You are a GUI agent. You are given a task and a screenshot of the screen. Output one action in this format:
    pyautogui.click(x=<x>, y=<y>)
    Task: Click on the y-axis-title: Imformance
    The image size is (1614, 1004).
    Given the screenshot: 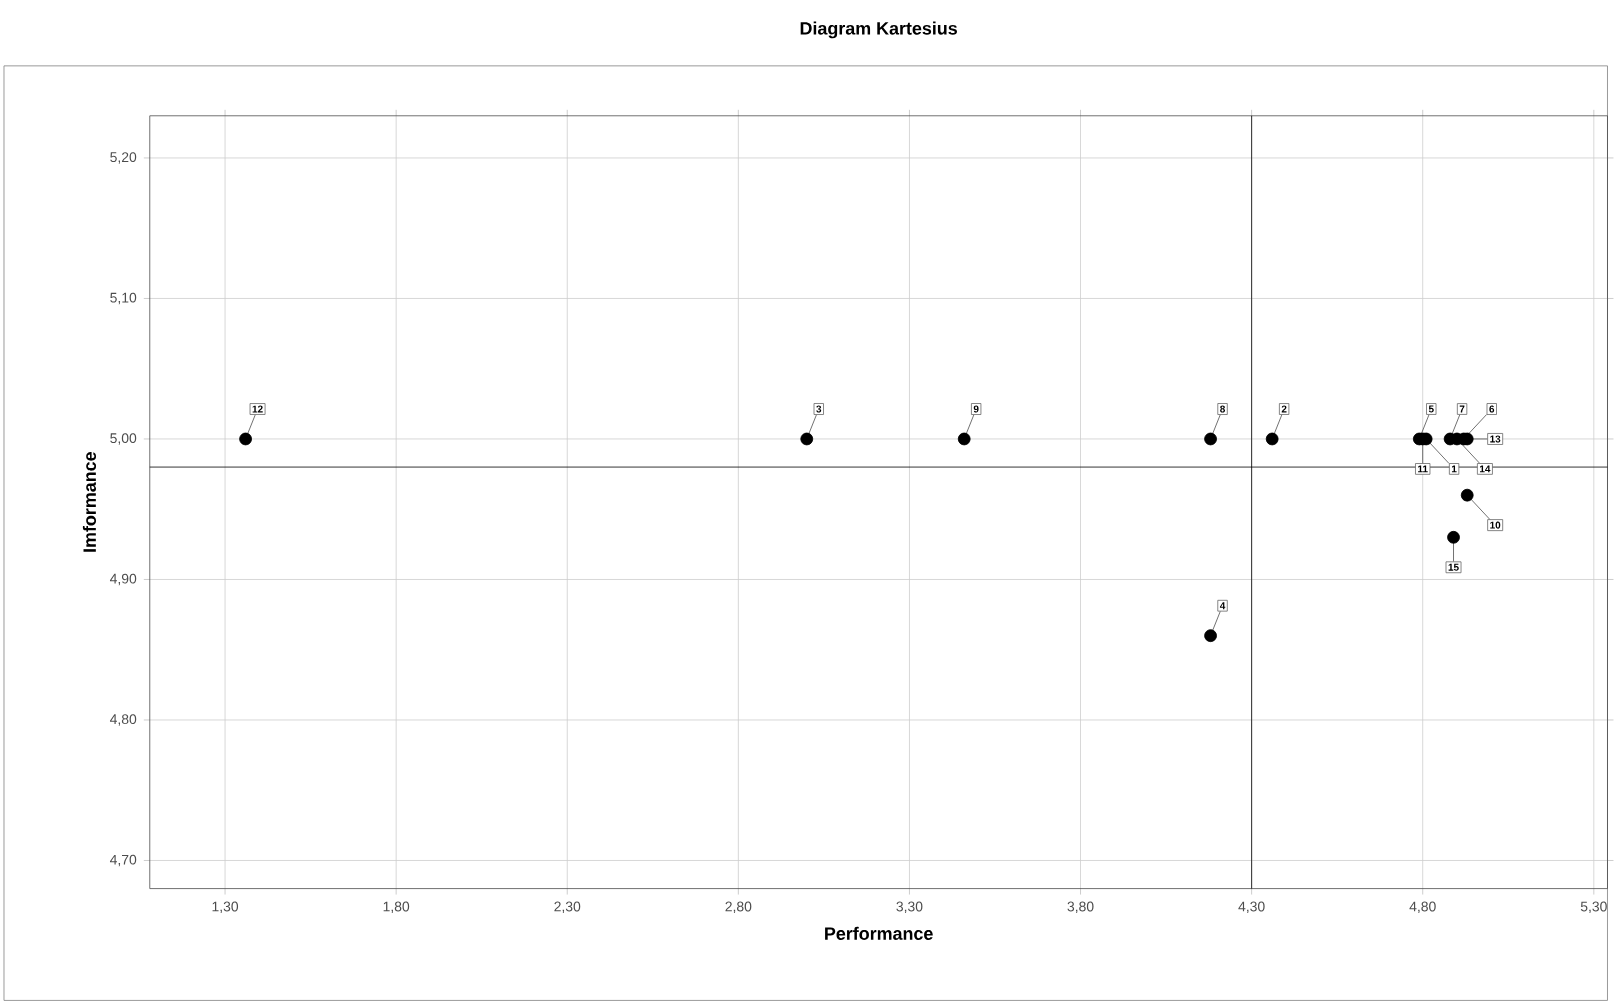 What is the action you would take?
    pyautogui.click(x=89, y=501)
    